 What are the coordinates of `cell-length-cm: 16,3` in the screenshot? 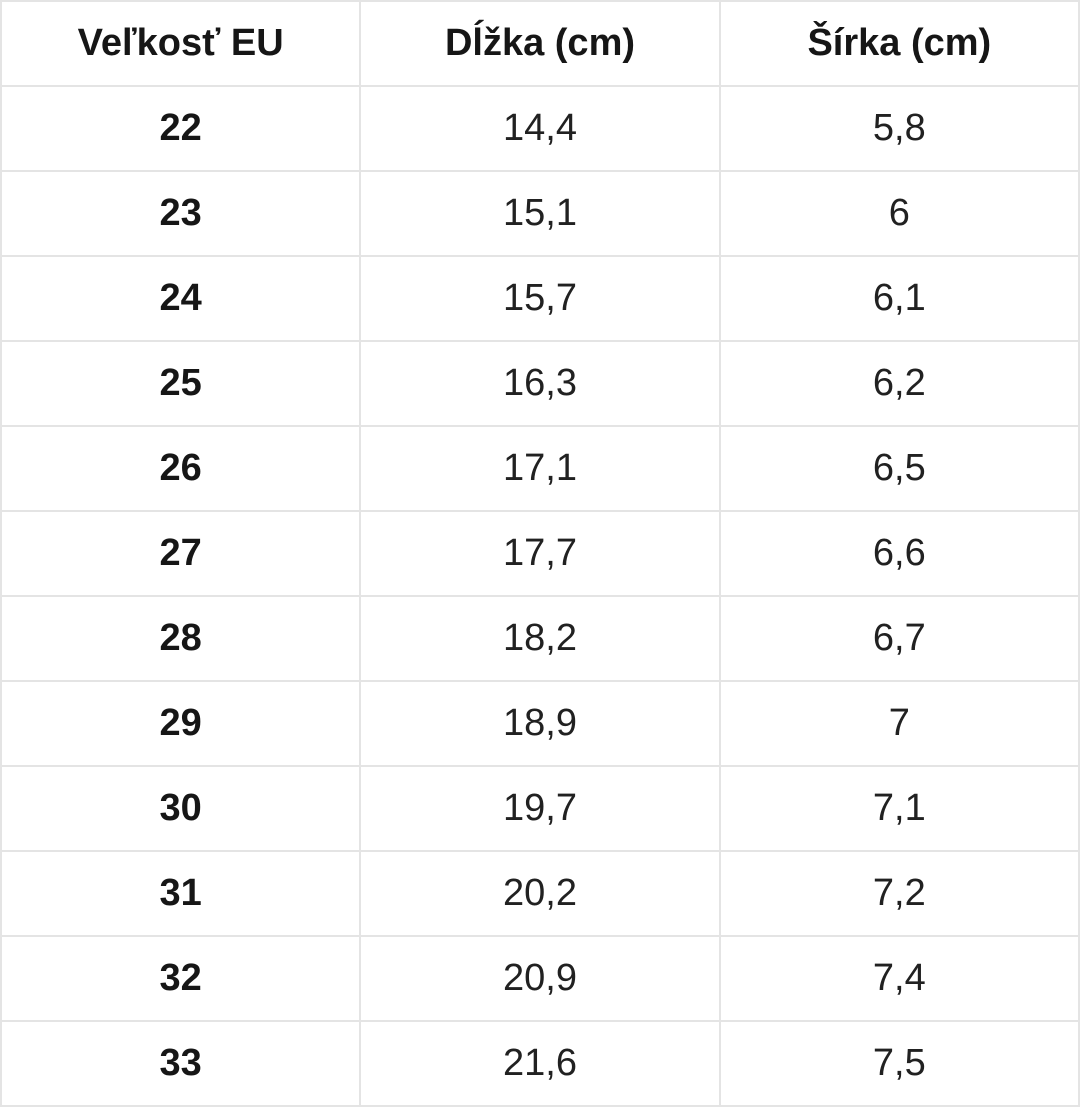 It's located at (540, 383).